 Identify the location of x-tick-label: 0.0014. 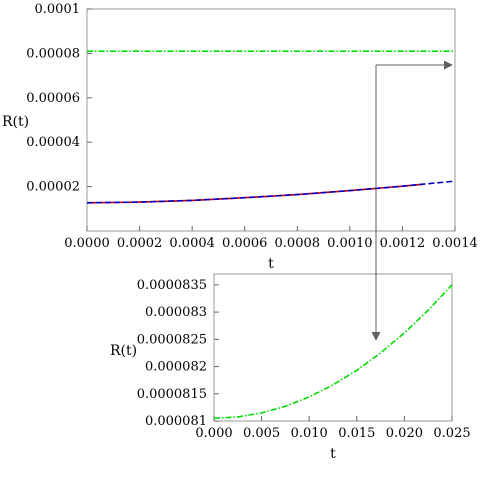
(455, 243).